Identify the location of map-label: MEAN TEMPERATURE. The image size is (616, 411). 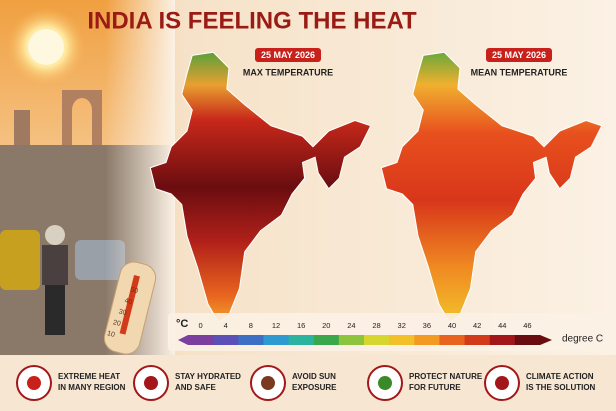
(519, 72).